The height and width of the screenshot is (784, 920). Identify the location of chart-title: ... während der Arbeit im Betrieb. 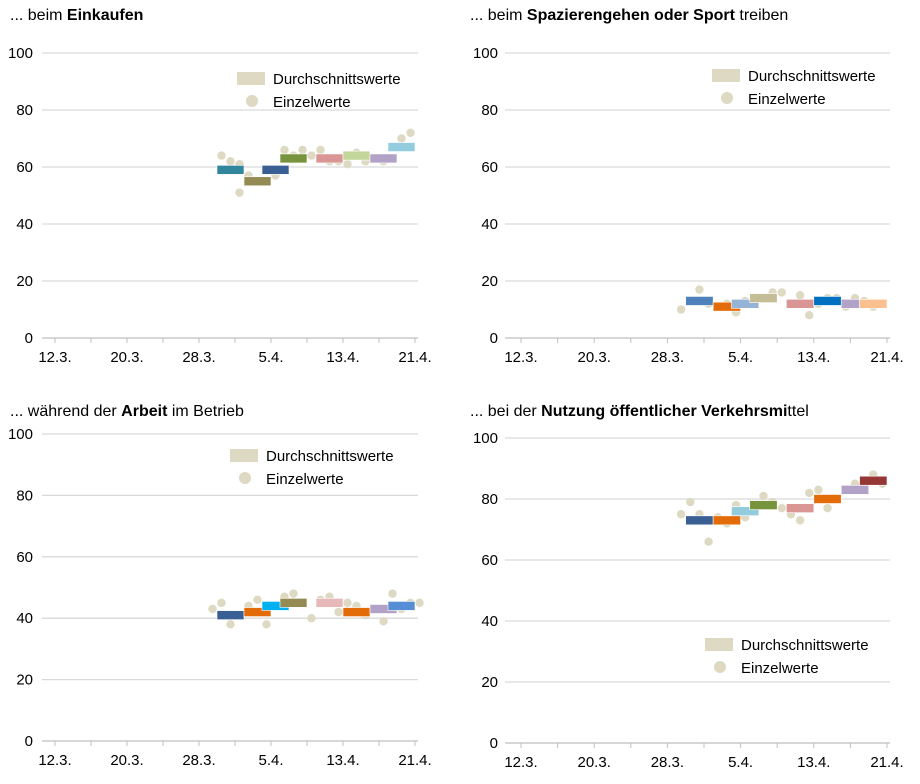
(127, 411).